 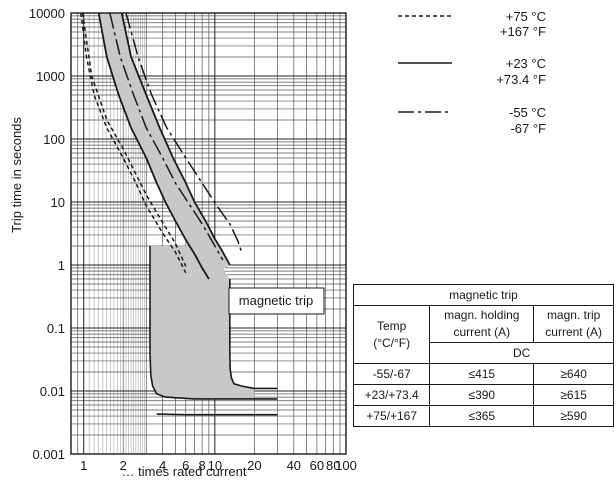 What do you see at coordinates (83, 465) in the screenshot?
I see `x-tick-label: 1` at bounding box center [83, 465].